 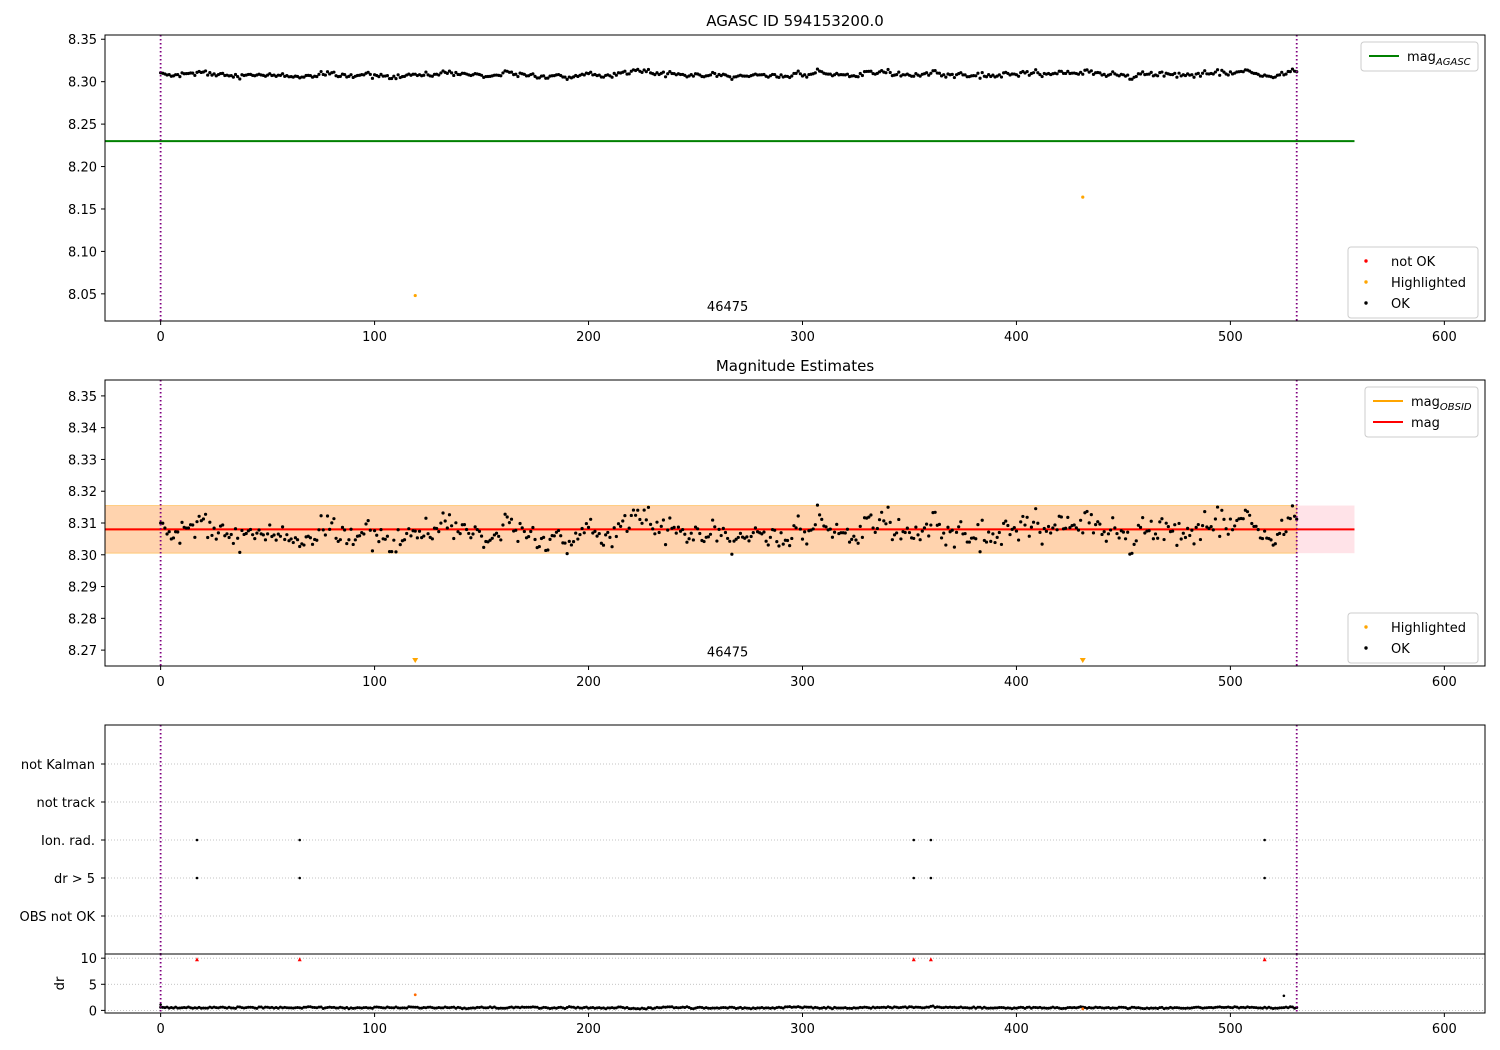 What do you see at coordinates (374, 337) in the screenshot?
I see `x-tick-label: 100` at bounding box center [374, 337].